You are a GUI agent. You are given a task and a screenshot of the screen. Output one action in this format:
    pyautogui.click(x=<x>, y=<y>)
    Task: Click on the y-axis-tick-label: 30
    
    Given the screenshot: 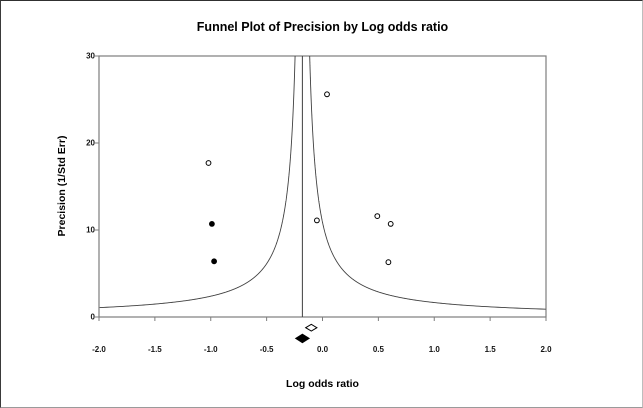 What is the action you would take?
    pyautogui.click(x=90, y=56)
    